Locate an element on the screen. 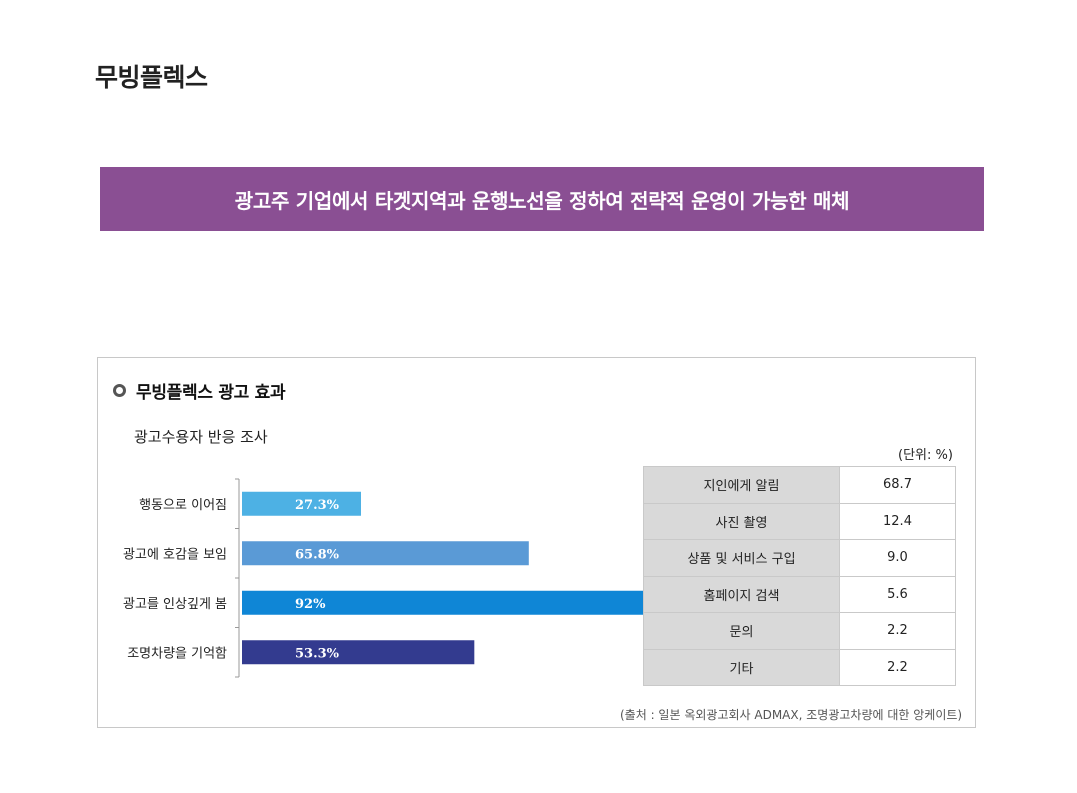 This screenshot has height=793, width=1077. table-row: 사진 촬영 12.4 is located at coordinates (799, 521).